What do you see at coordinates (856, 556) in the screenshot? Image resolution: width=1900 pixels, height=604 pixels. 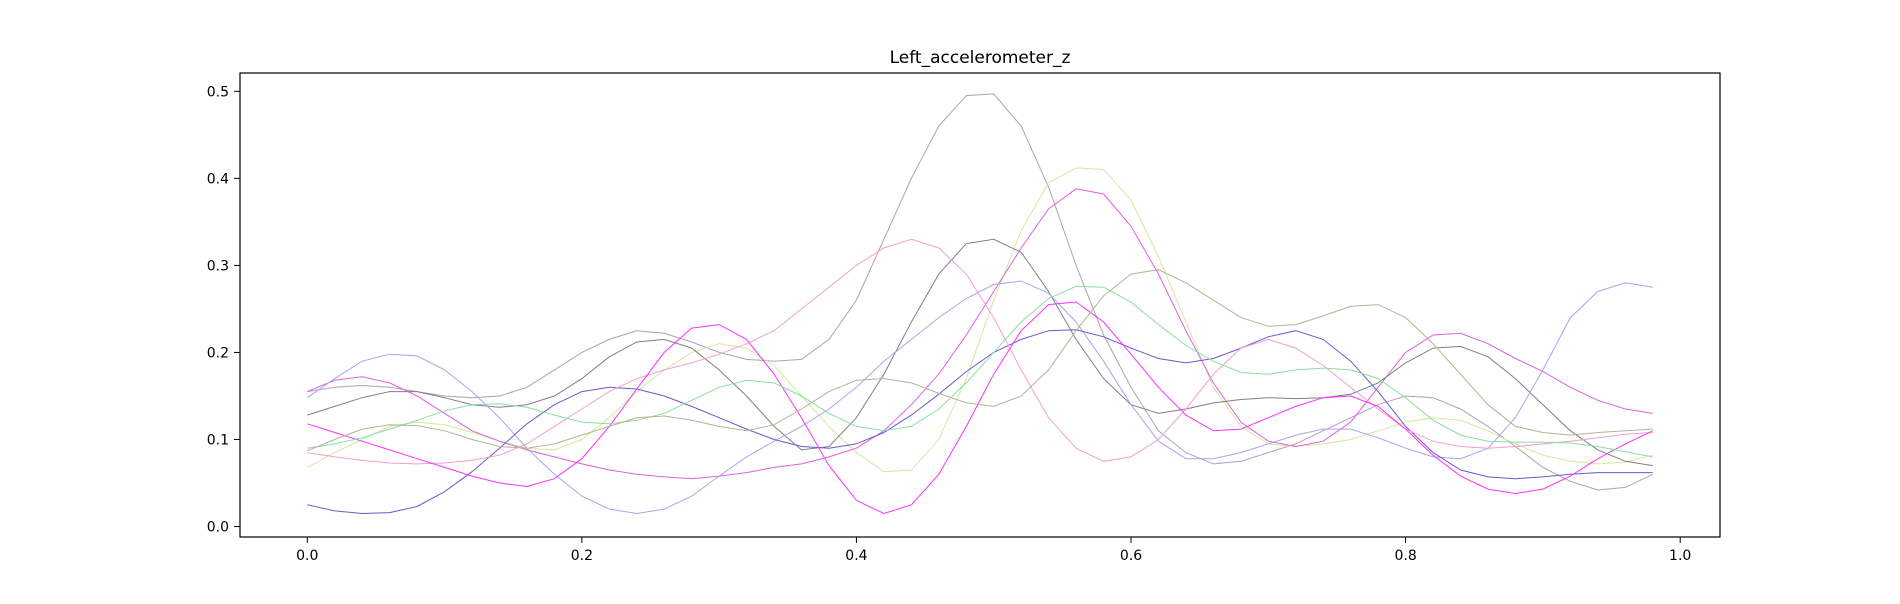 I see `x-tick-label: 0.4` at bounding box center [856, 556].